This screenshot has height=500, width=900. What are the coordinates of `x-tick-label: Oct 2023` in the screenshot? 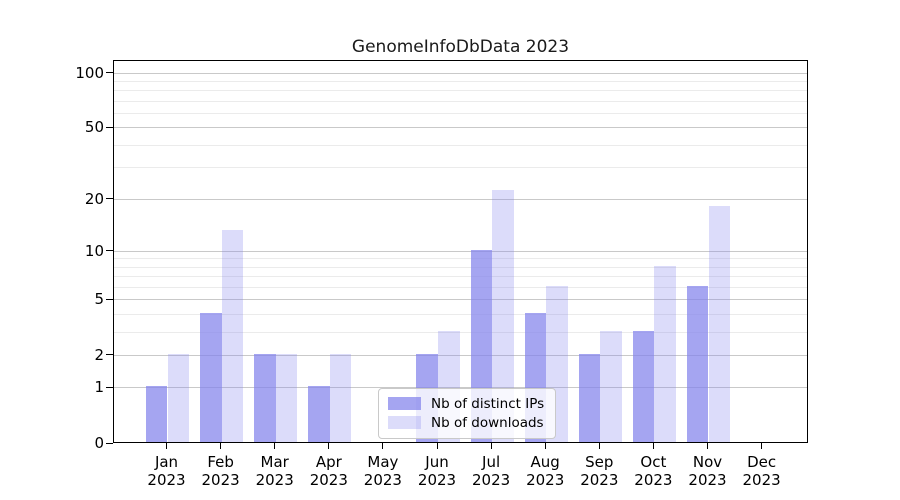 It's located at (653, 471).